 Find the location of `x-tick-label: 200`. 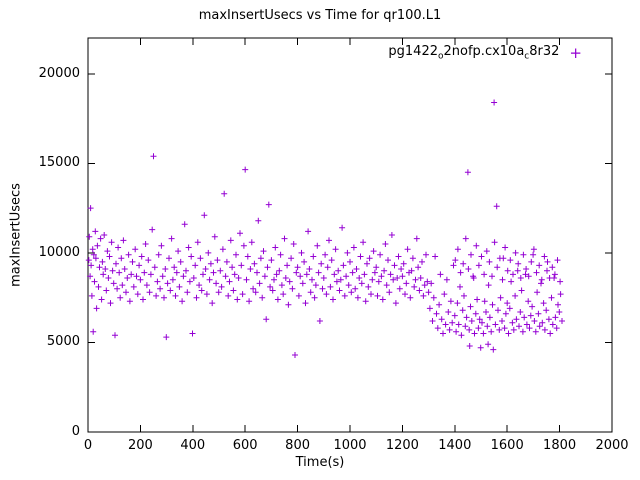

x-tick-label: 200 is located at coordinates (140, 445).